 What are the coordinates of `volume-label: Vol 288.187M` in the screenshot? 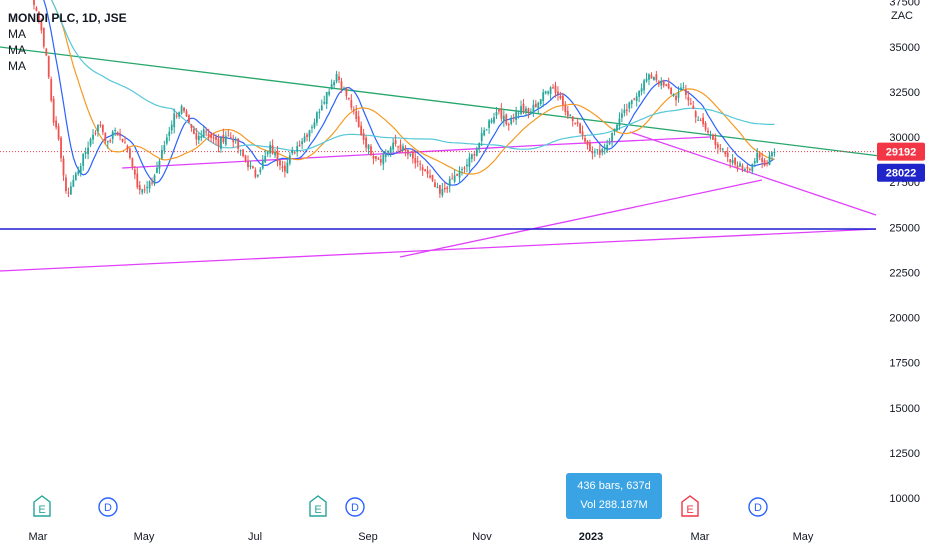 It's located at (614, 505).